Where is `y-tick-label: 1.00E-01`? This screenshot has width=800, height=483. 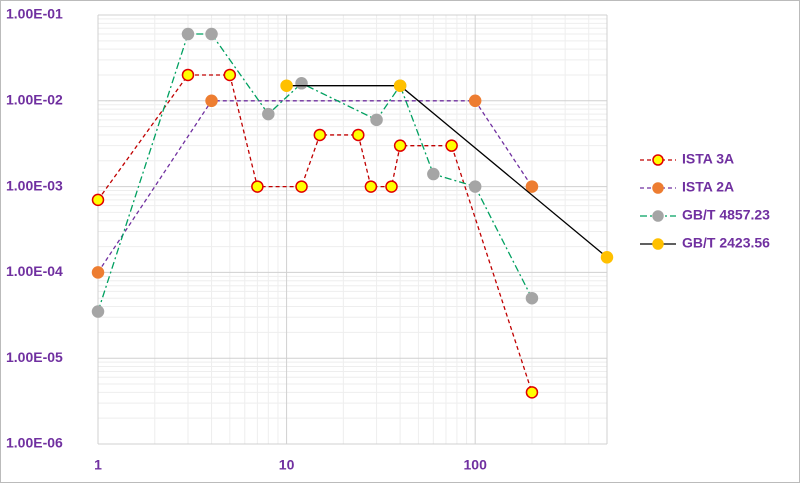
y-tick-label: 1.00E-01 is located at coordinates (34, 14).